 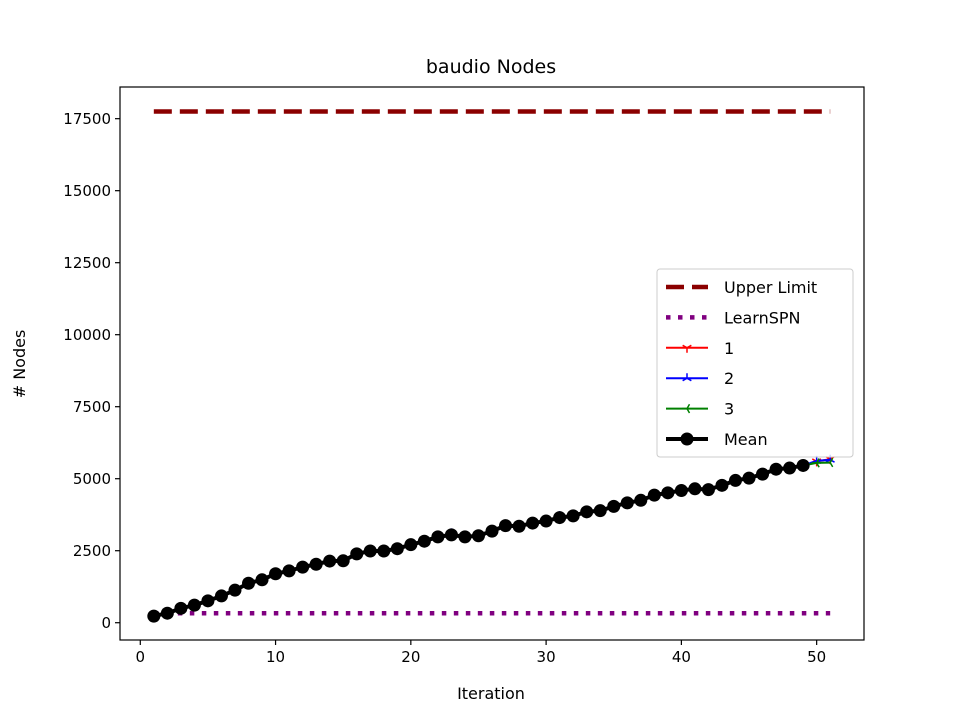 I want to click on x-axis-label: Iteration, so click(x=491, y=693).